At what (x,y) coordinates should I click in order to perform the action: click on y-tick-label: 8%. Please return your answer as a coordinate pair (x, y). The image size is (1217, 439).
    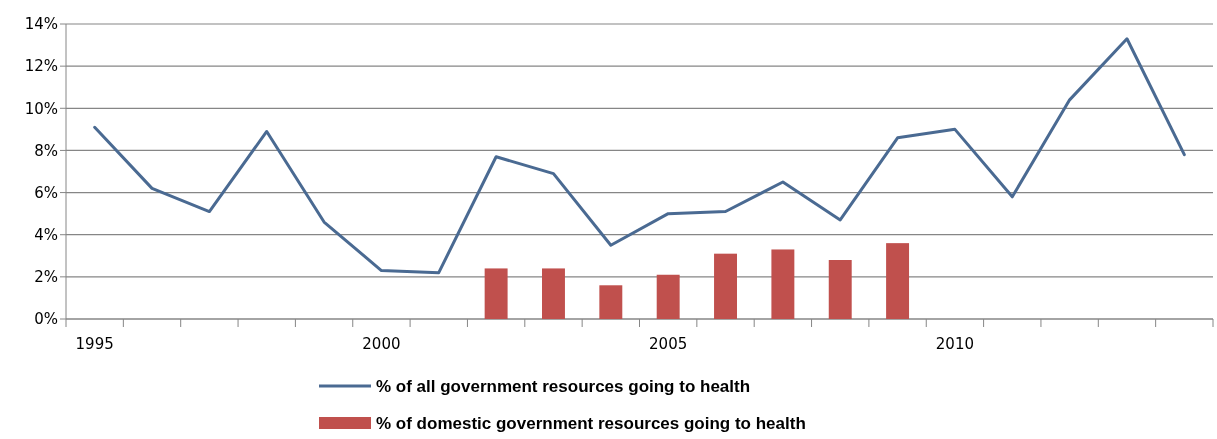
    Looking at the image, I should click on (46, 150).